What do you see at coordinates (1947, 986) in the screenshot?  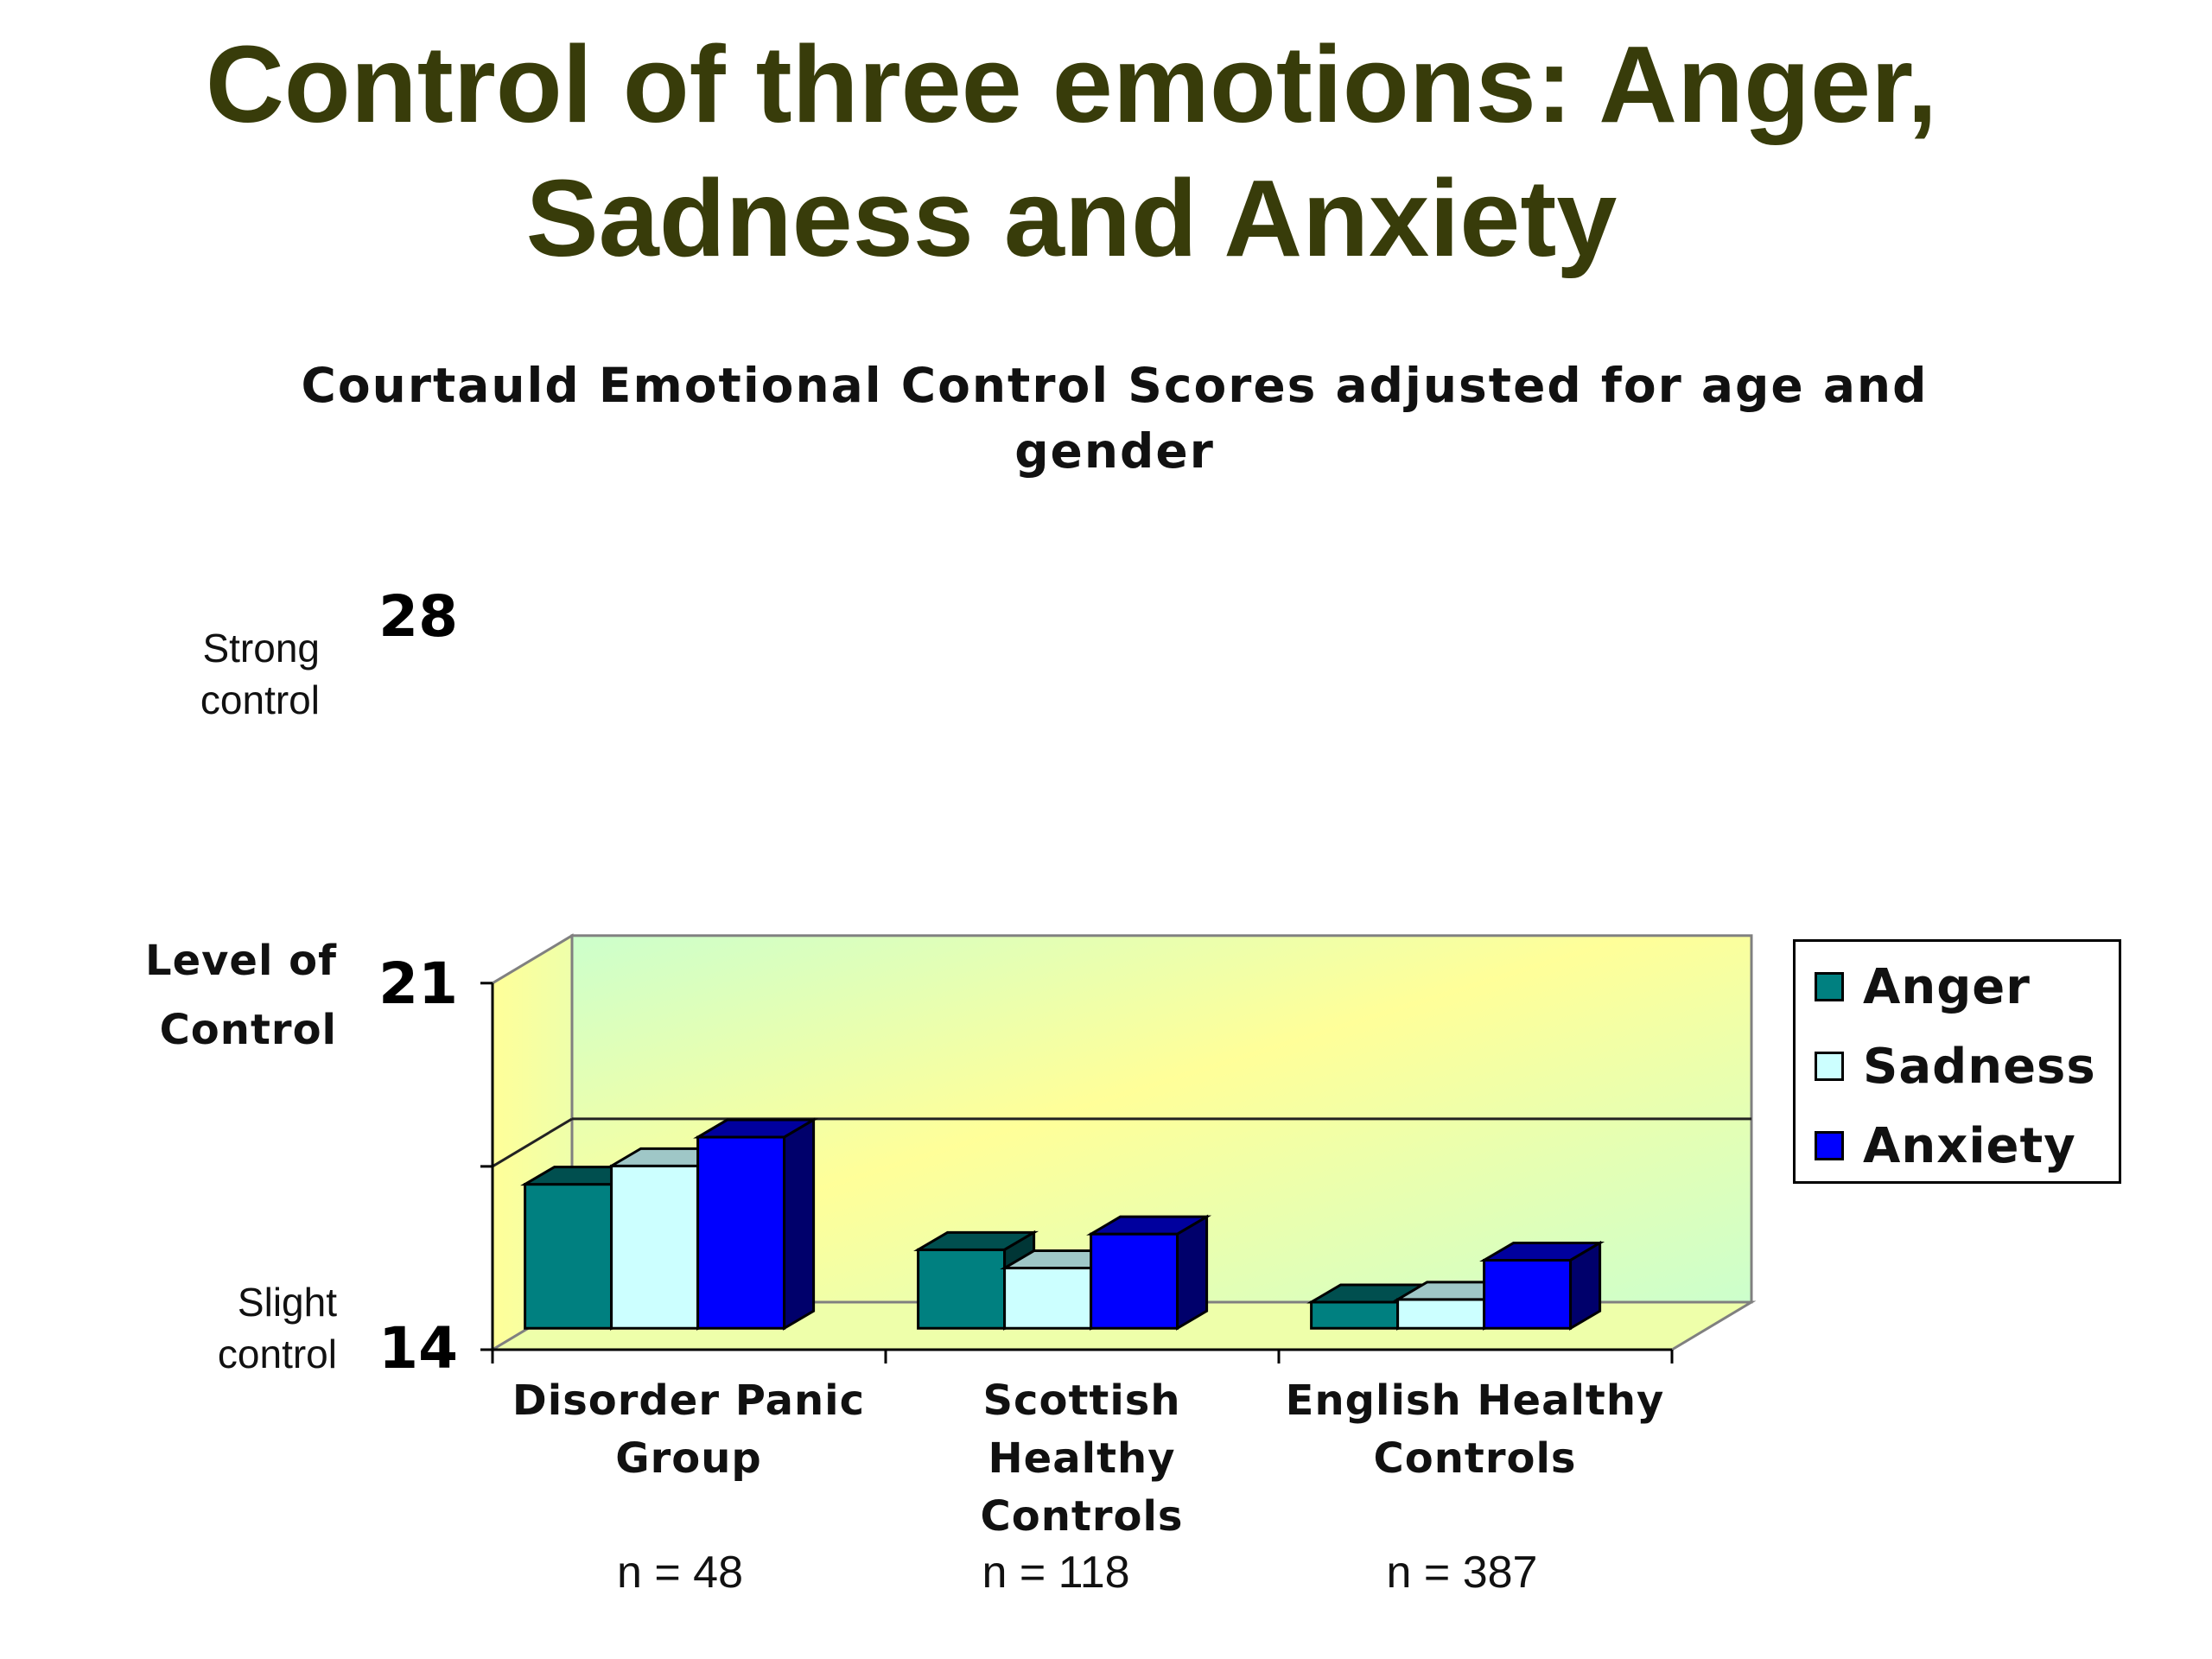 I see `legend-label: Anger` at bounding box center [1947, 986].